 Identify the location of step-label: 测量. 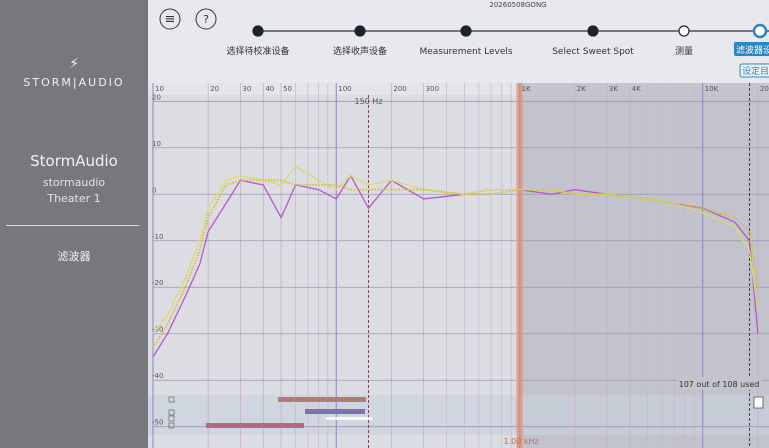
(684, 51).